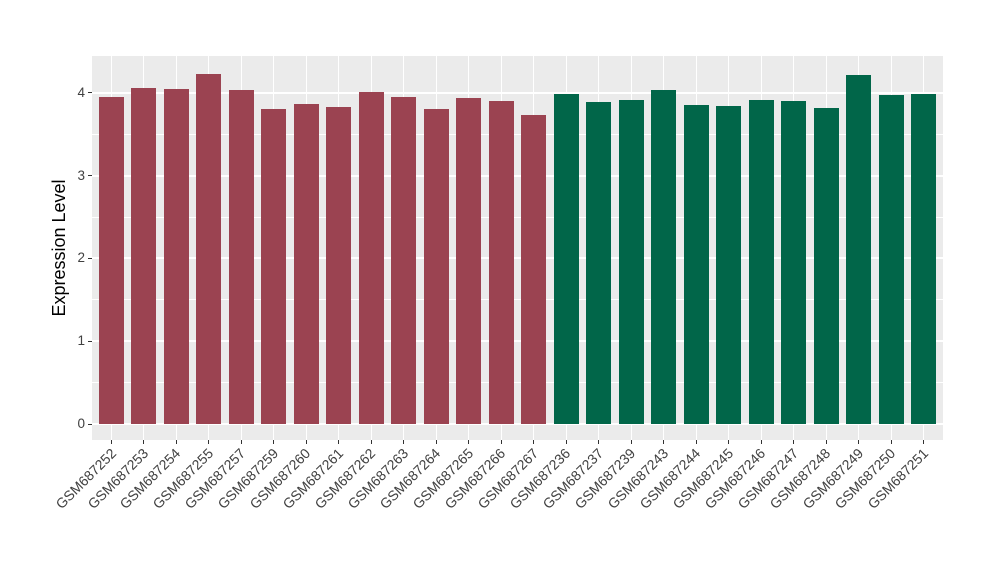 Image resolution: width=1000 pixels, height=580 pixels. I want to click on bar-GSM687265, so click(469, 260).